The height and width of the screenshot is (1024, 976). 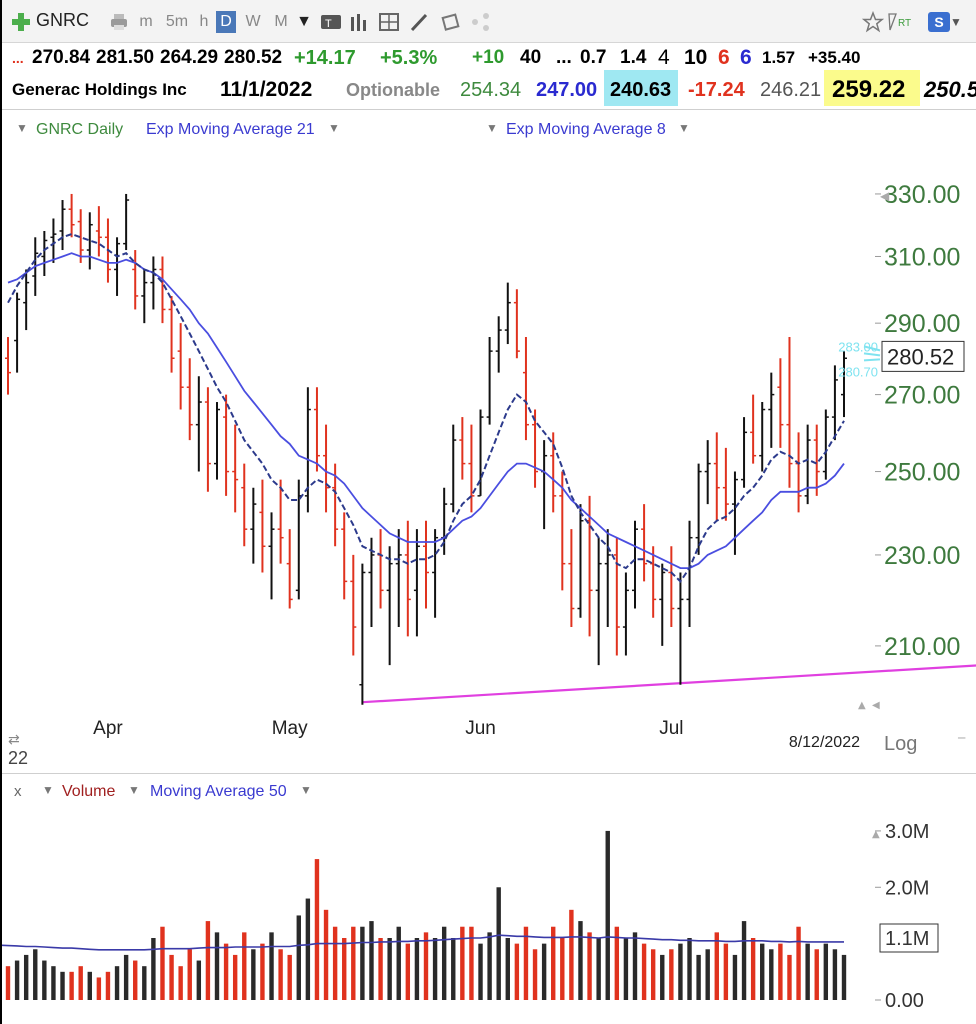 I want to click on bar-style-icon, so click(x=359, y=22).